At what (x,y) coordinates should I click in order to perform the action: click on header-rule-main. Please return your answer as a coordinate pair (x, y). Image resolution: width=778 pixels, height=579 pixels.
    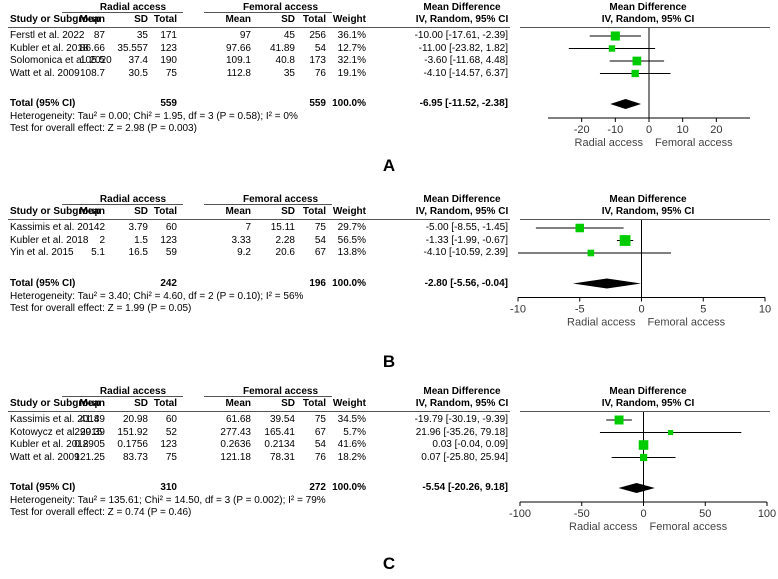
    Looking at the image, I should click on (259, 411).